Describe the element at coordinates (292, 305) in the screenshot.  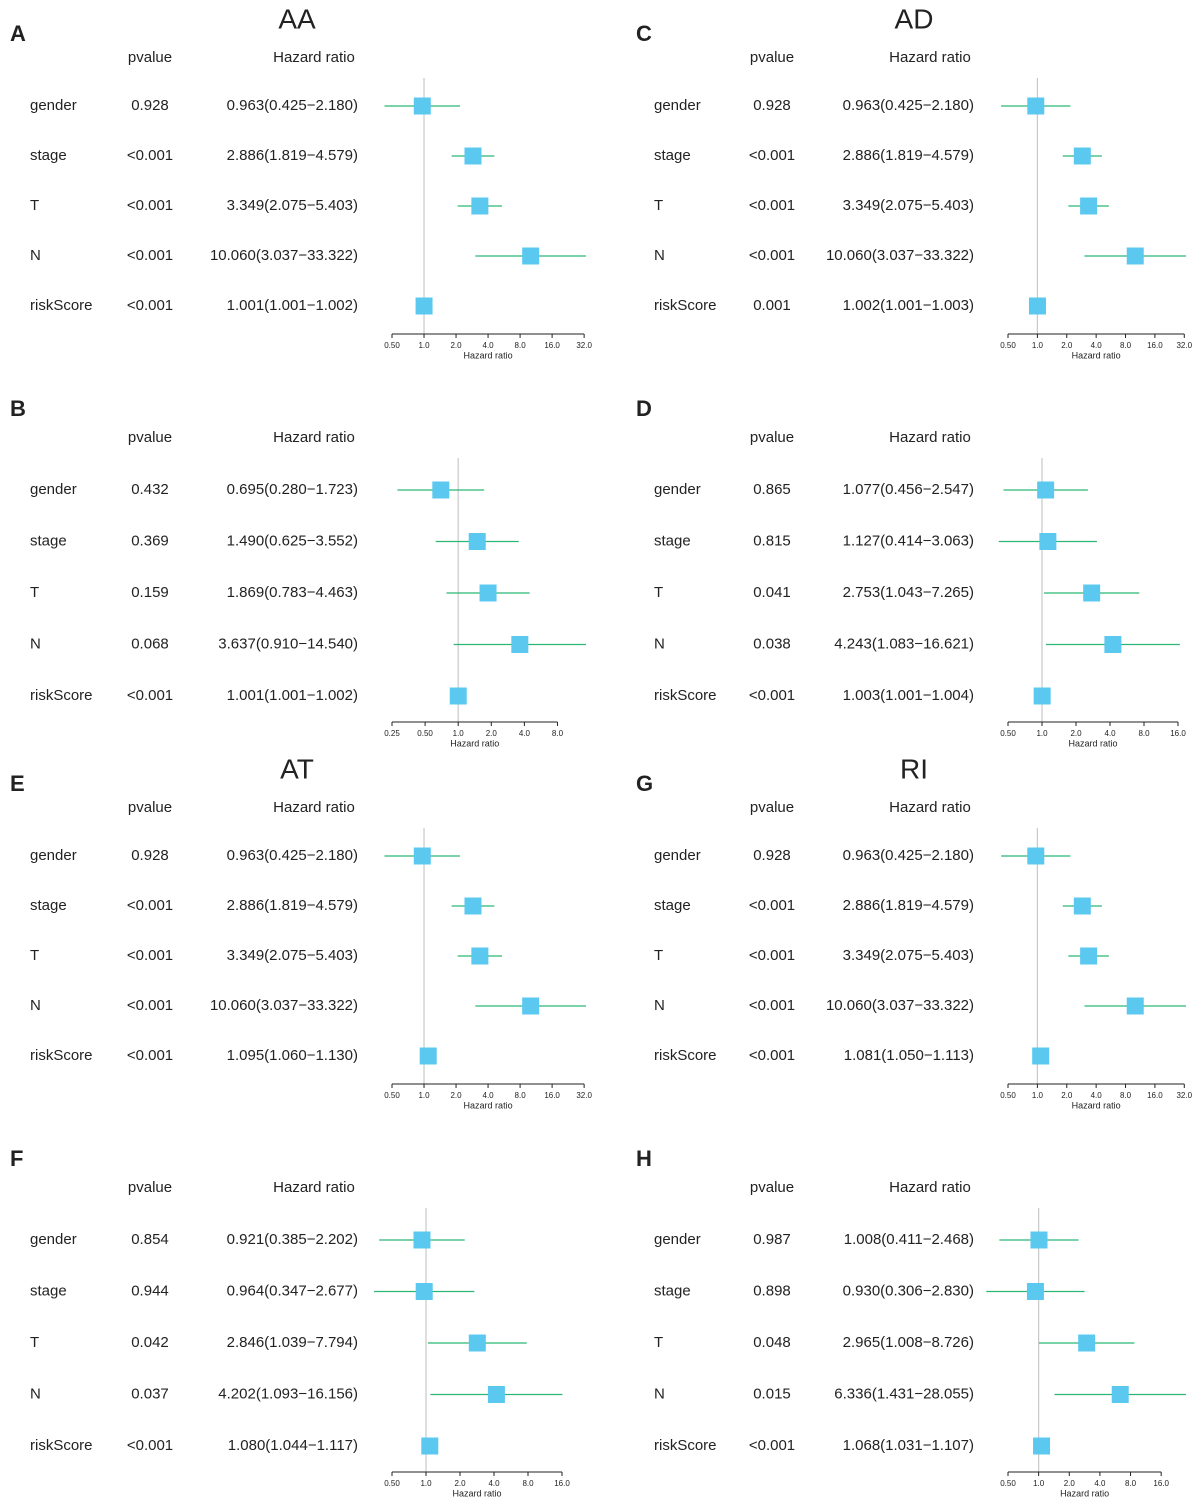
I see `hazard-ratio-label: 1.001(1.001−1.002)` at that location.